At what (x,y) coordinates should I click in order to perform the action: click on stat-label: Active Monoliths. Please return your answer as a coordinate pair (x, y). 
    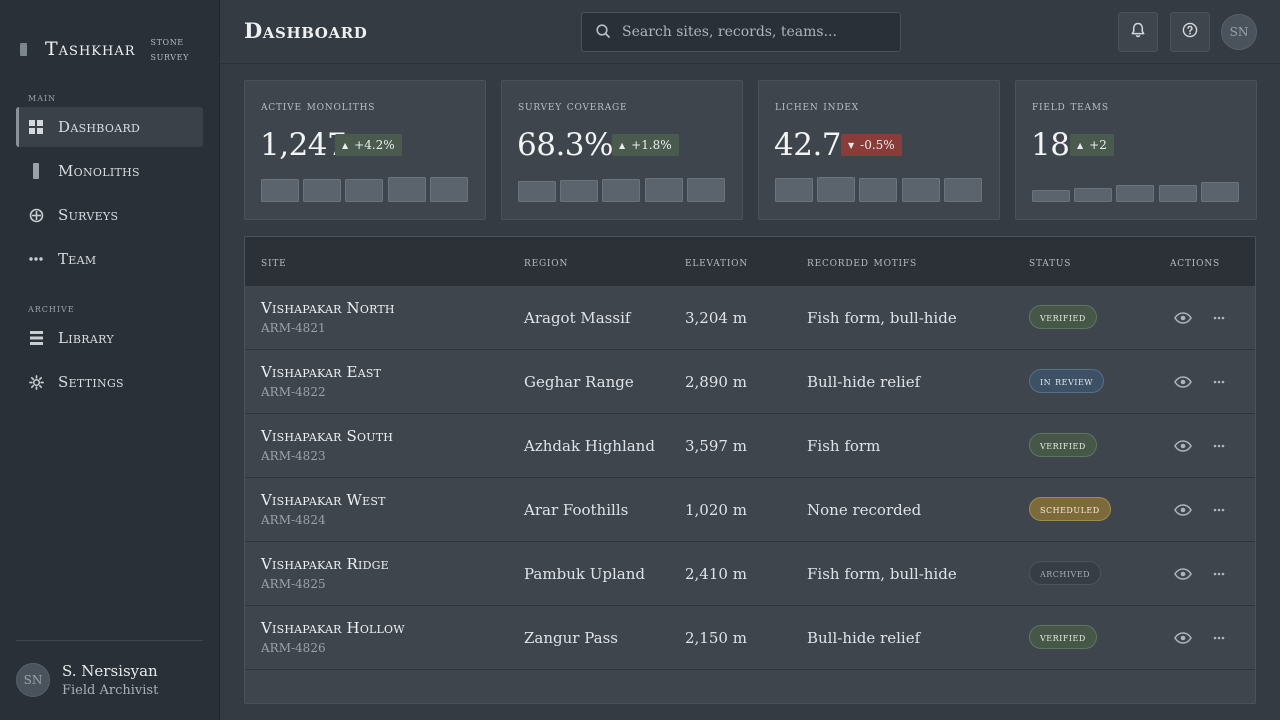
    Looking at the image, I should click on (318, 105).